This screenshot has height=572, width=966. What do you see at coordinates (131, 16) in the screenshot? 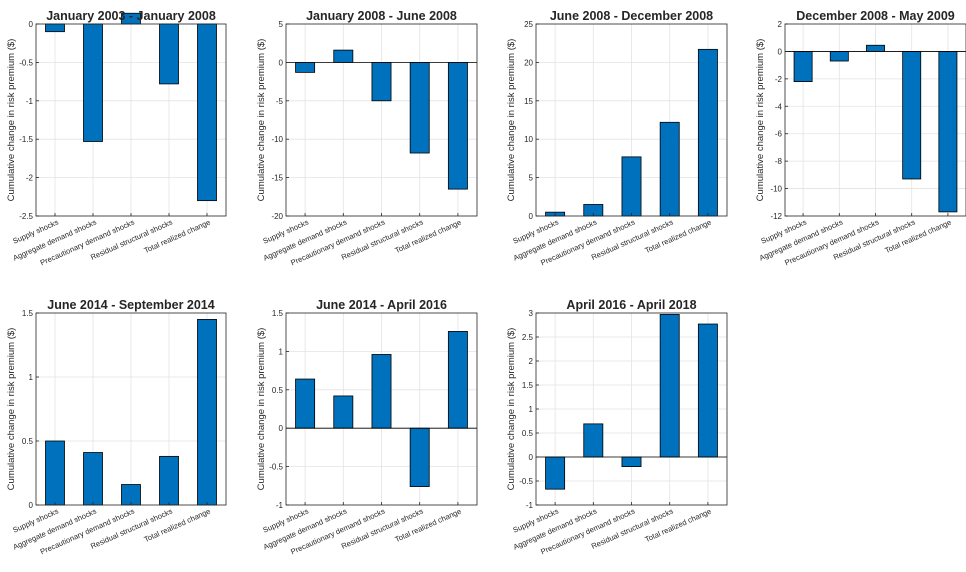
I see `subplot-title: January 2003 - January 2008` at bounding box center [131, 16].